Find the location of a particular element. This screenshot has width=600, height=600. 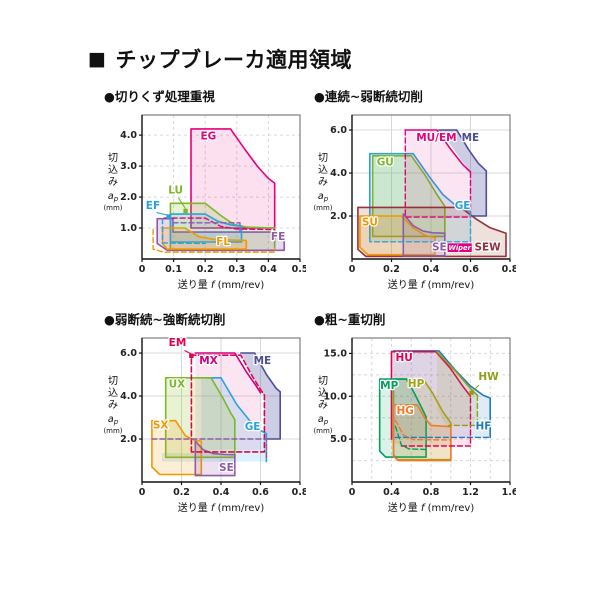

svg-text: Wiper is located at coordinates (459, 248).